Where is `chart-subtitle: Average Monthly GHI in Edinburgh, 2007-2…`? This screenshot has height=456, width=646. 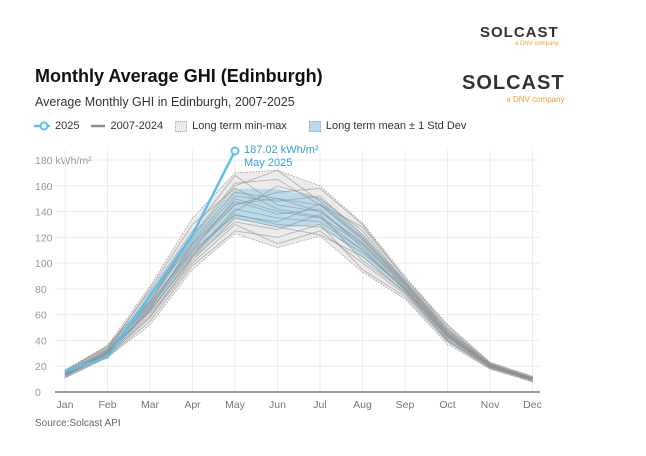 chart-subtitle: Average Monthly GHI in Edinburgh, 2007-2… is located at coordinates (165, 102).